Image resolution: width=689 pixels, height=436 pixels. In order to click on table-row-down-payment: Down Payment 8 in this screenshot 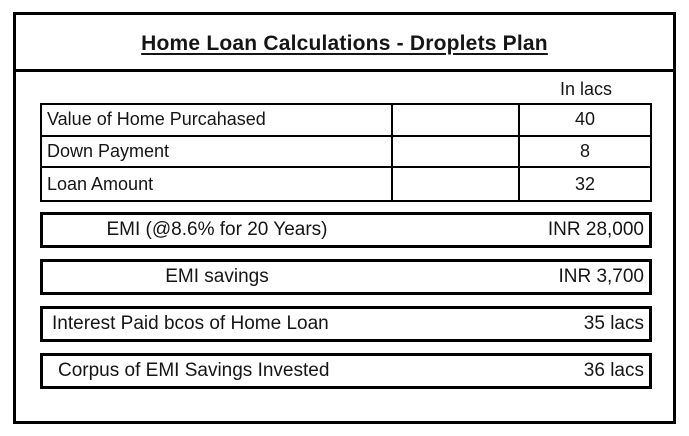, I will do `click(346, 152)`.